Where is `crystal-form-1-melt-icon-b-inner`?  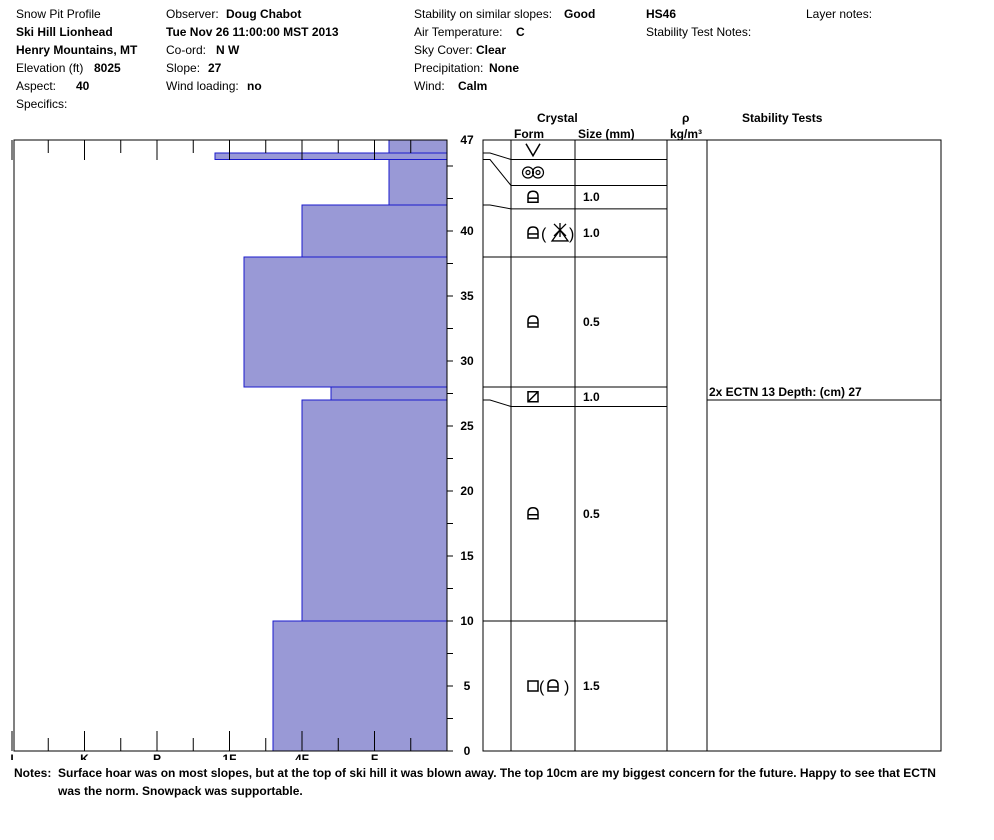
crystal-form-1-melt-icon-b-inner is located at coordinates (538, 172).